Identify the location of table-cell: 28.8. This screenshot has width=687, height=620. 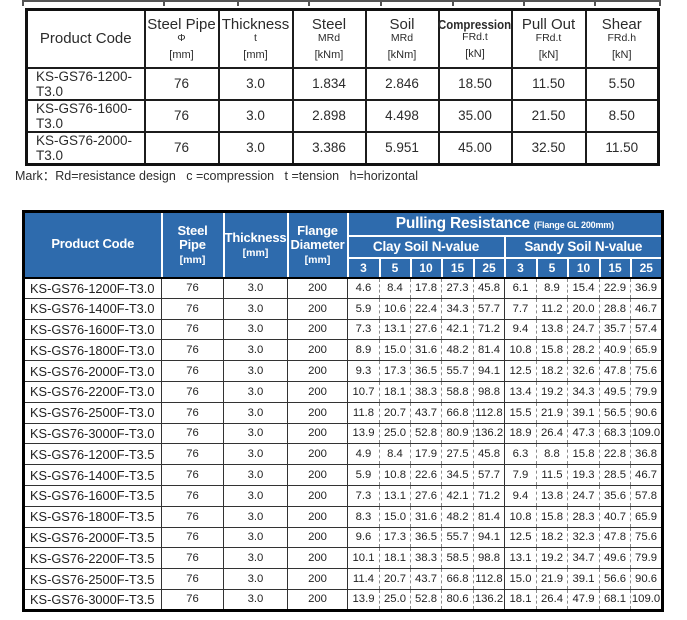
(615, 308).